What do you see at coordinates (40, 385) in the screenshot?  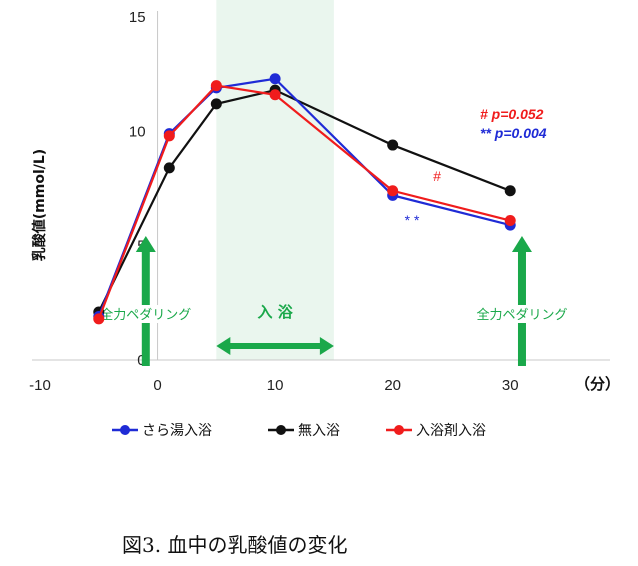 I see `x-tick--10: -10` at bounding box center [40, 385].